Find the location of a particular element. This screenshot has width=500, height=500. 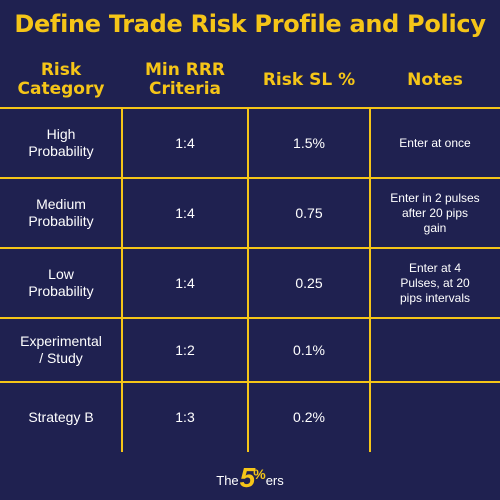

cell-risk-sl: 0.75 is located at coordinates (309, 213).